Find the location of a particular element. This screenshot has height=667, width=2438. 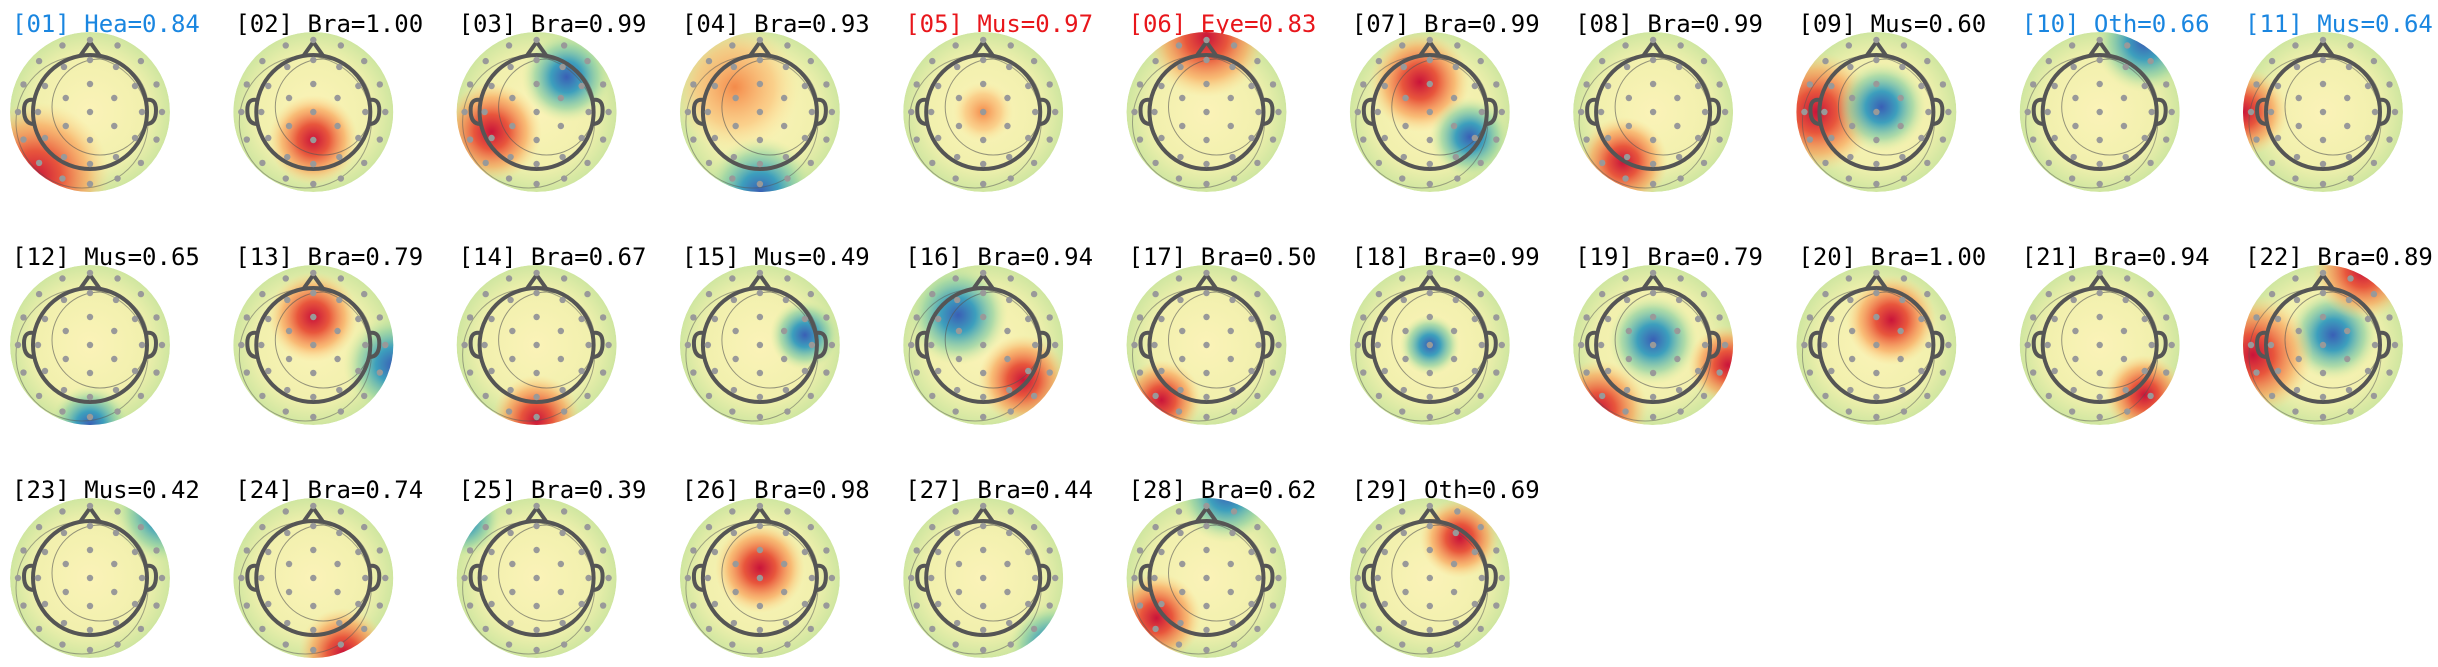

component-label: [03] Bra=0.99 is located at coordinates (553, 24).